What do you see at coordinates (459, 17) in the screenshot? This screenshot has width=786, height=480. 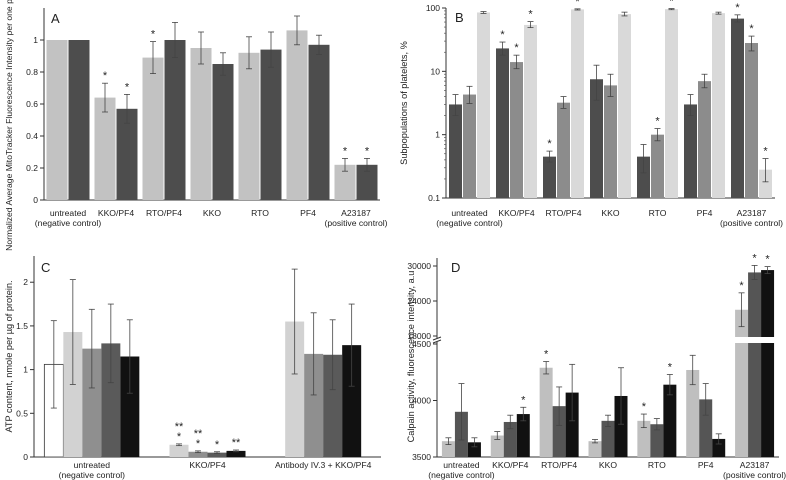 I see `panel-letter: B` at bounding box center [459, 17].